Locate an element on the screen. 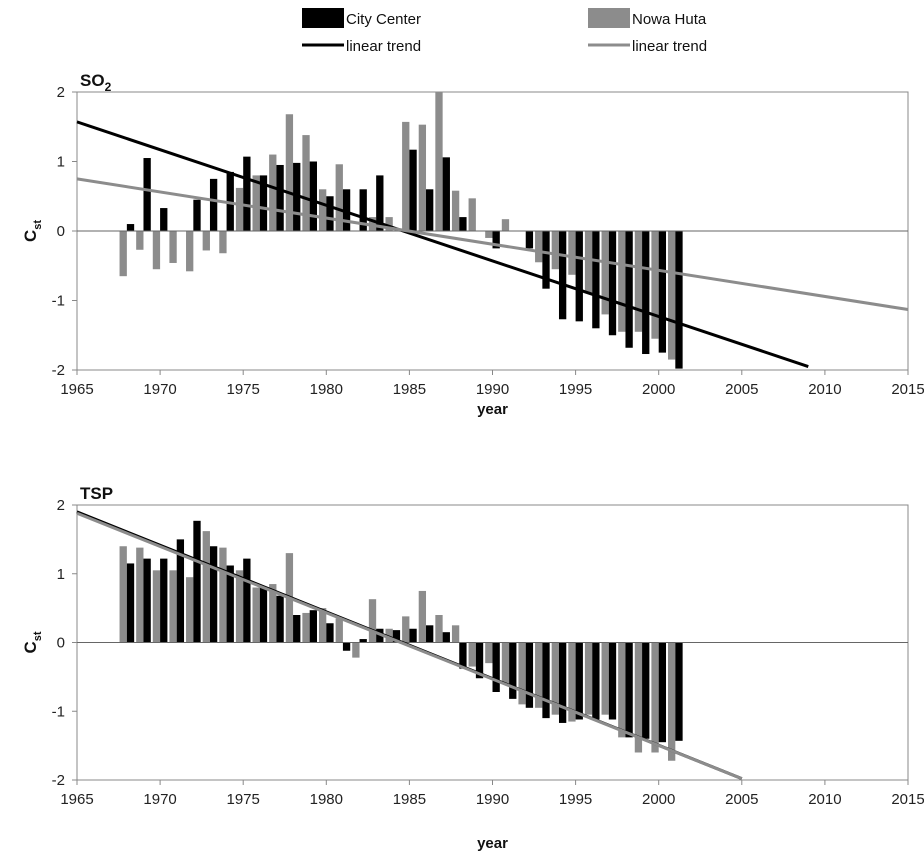 Image resolution: width=924 pixels, height=858 pixels. bar-nowa-huta-1999 is located at coordinates (638, 697).